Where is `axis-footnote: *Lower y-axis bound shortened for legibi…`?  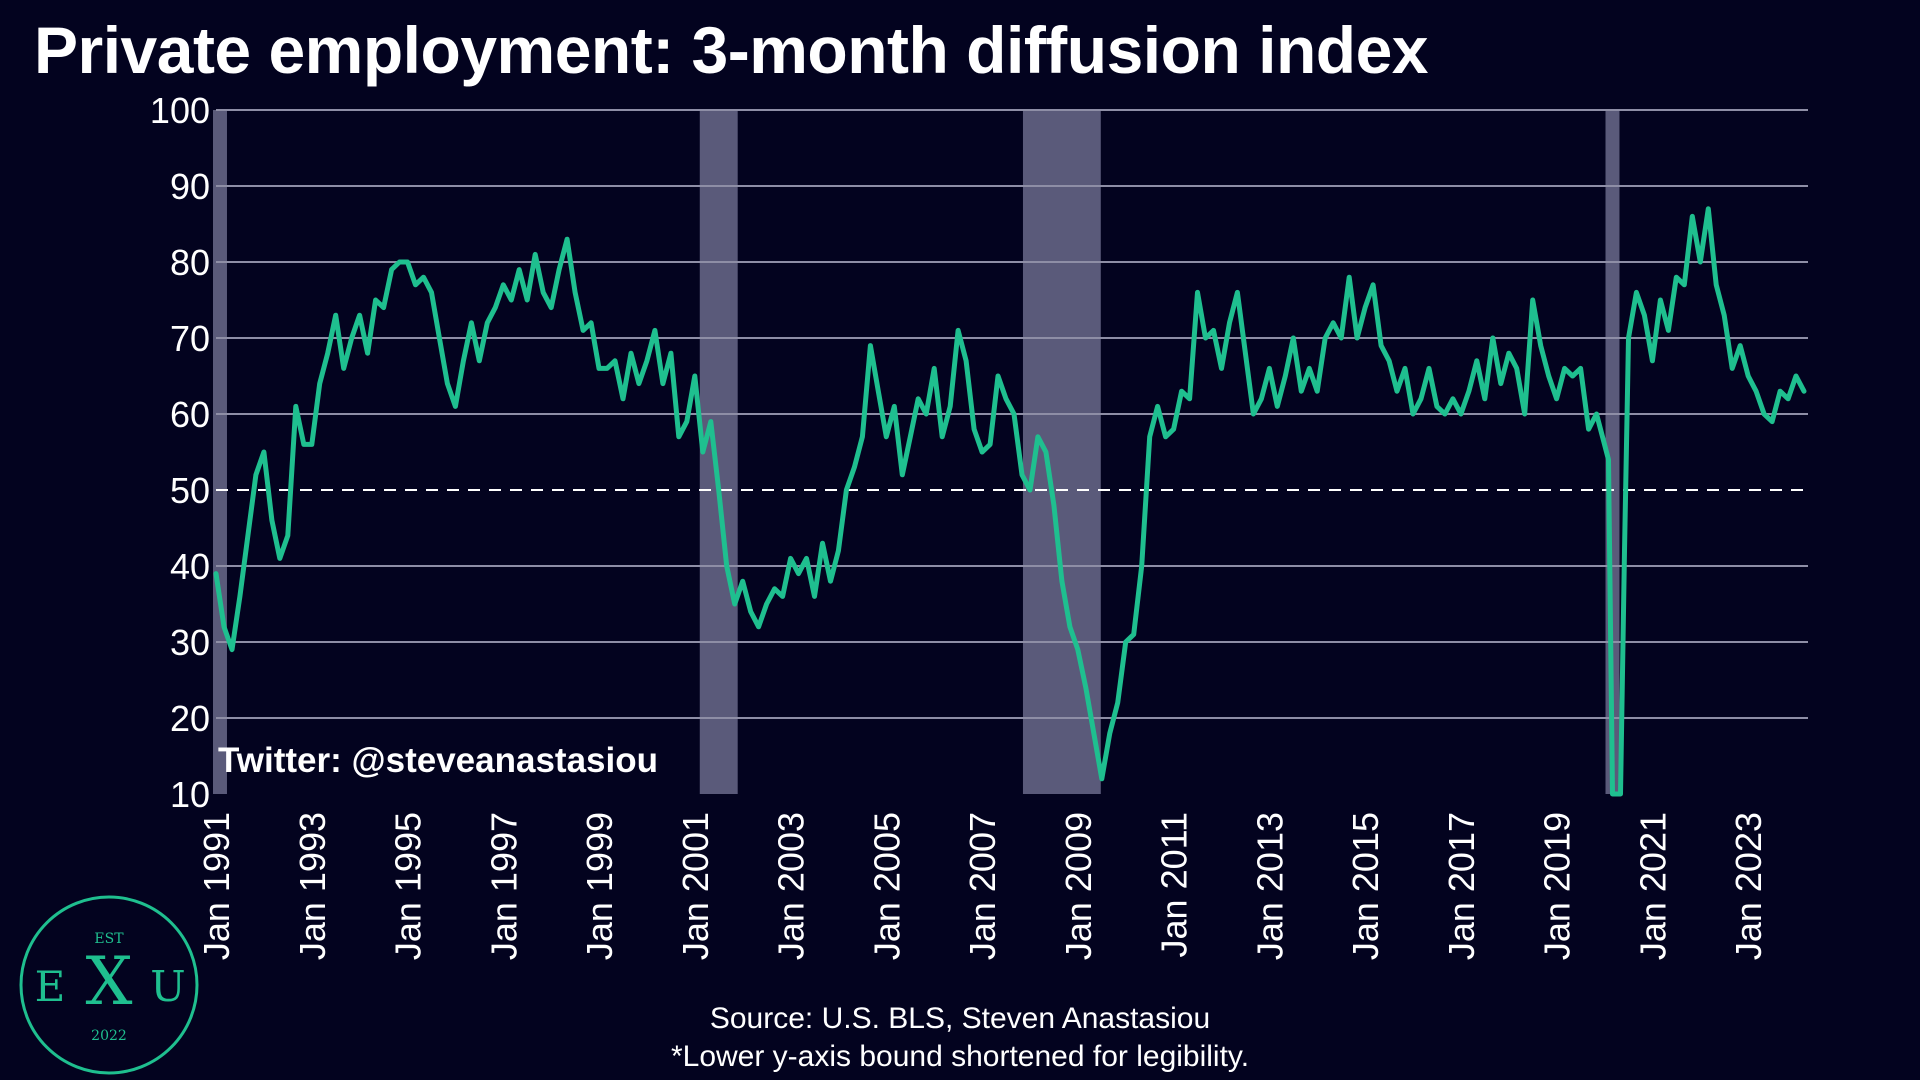
axis-footnote: *Lower y-axis bound shortened for legibi… is located at coordinates (960, 1056).